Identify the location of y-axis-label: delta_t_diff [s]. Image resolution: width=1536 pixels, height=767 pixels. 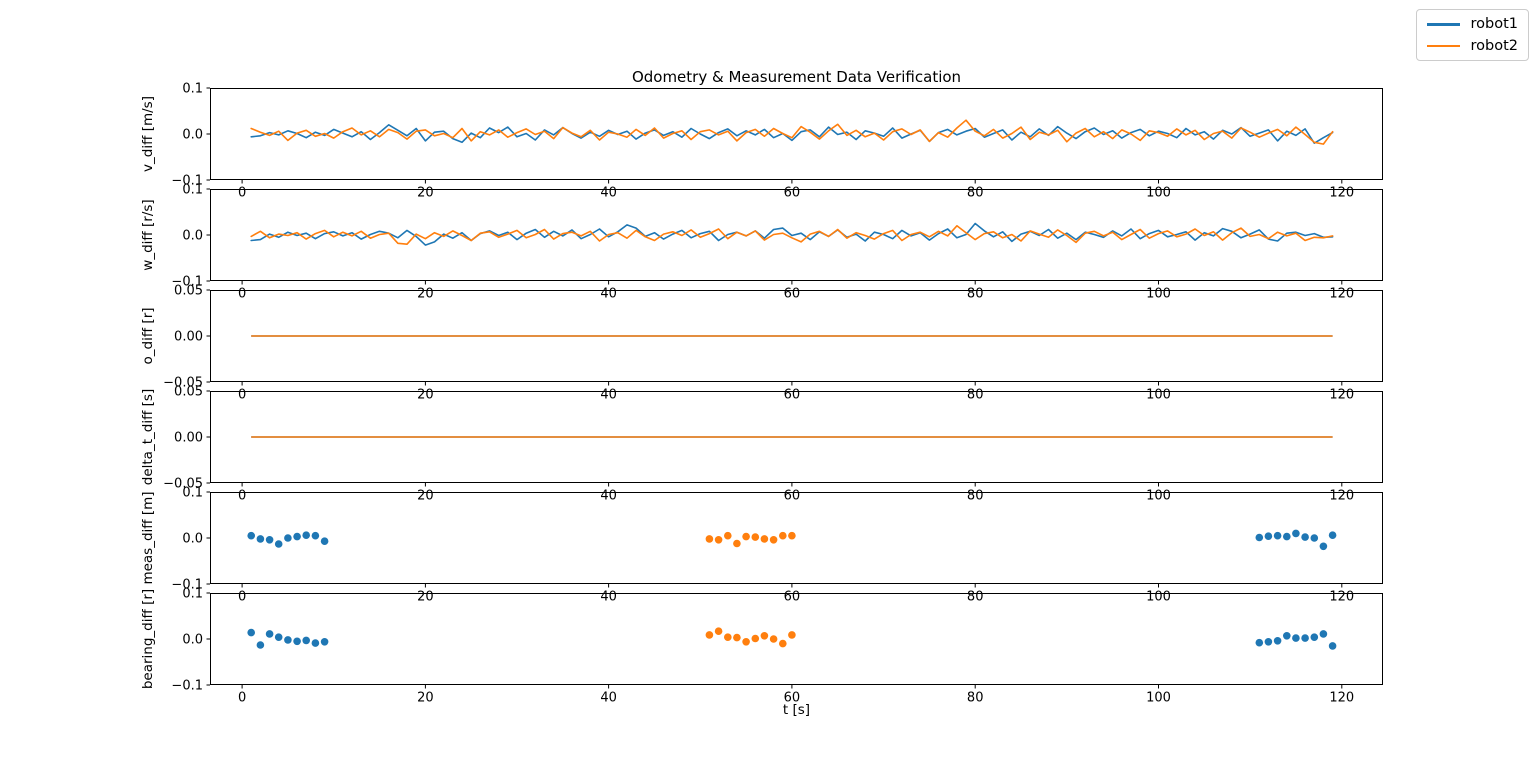
(148, 437).